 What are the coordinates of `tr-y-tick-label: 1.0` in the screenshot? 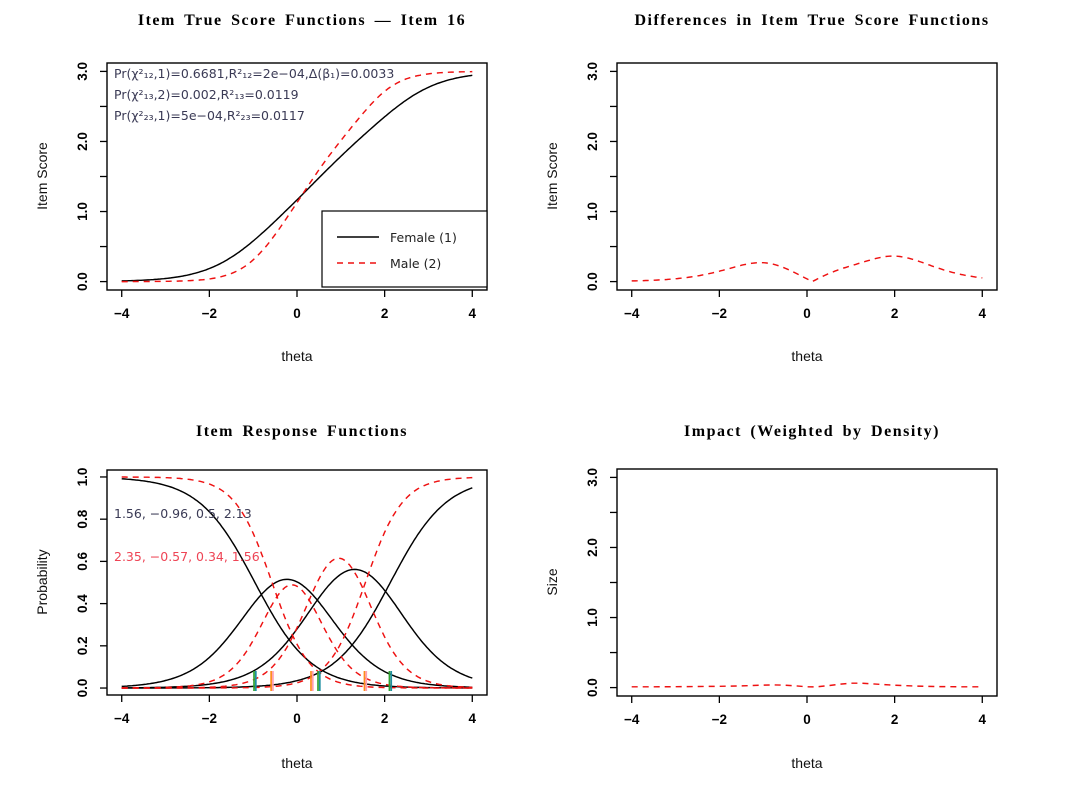 It's located at (592, 211).